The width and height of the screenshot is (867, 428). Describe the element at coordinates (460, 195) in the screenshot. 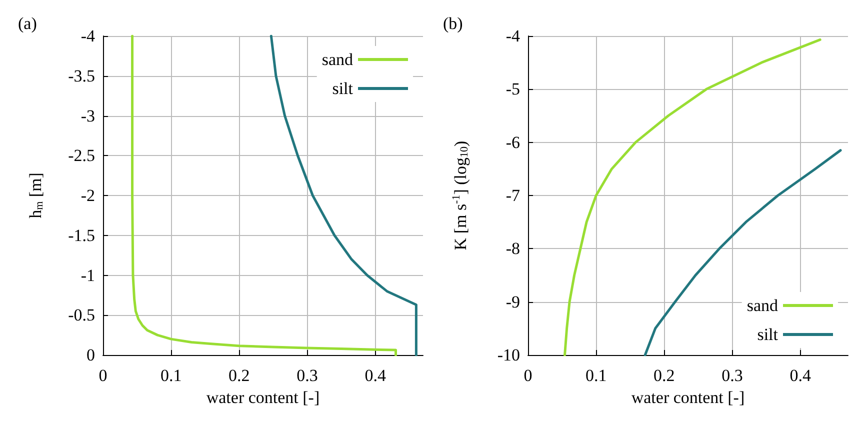

I see `y-axis-title: K [m s-1] (log10)` at that location.